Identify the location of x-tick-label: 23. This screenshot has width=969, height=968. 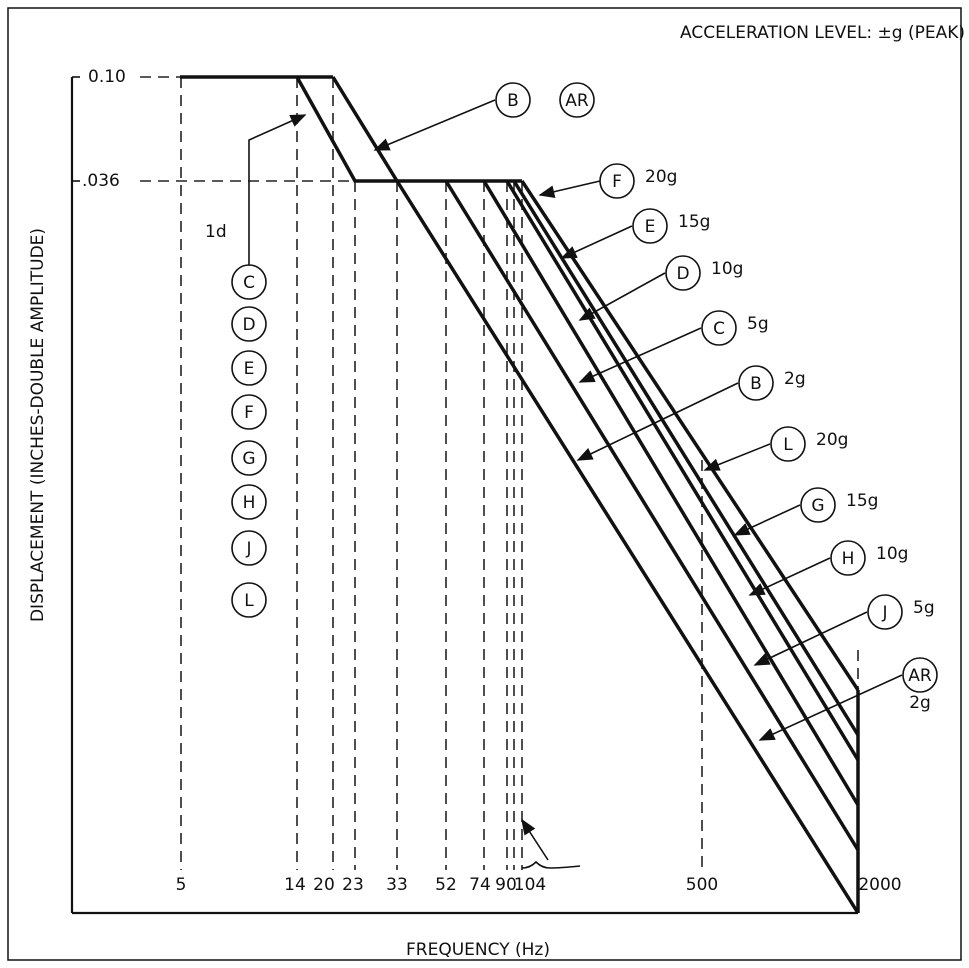
(353, 885).